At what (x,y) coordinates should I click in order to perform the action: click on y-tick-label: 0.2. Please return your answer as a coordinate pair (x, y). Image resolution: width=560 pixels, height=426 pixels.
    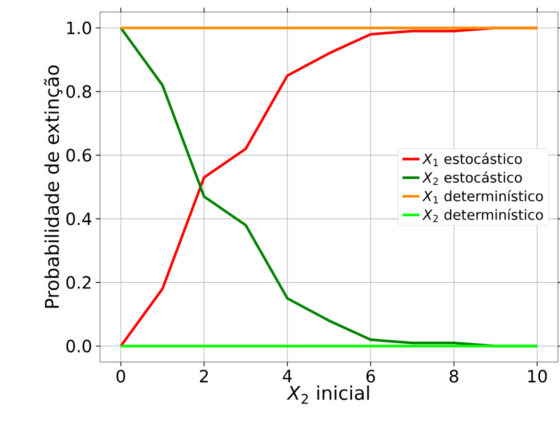
    Looking at the image, I should click on (78, 282).